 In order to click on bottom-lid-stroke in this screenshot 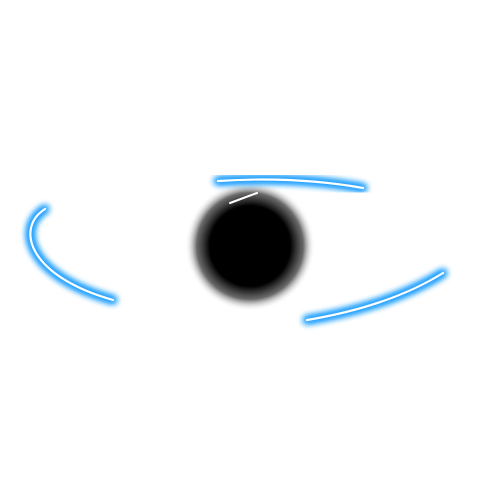, I will do `click(375, 296)`.